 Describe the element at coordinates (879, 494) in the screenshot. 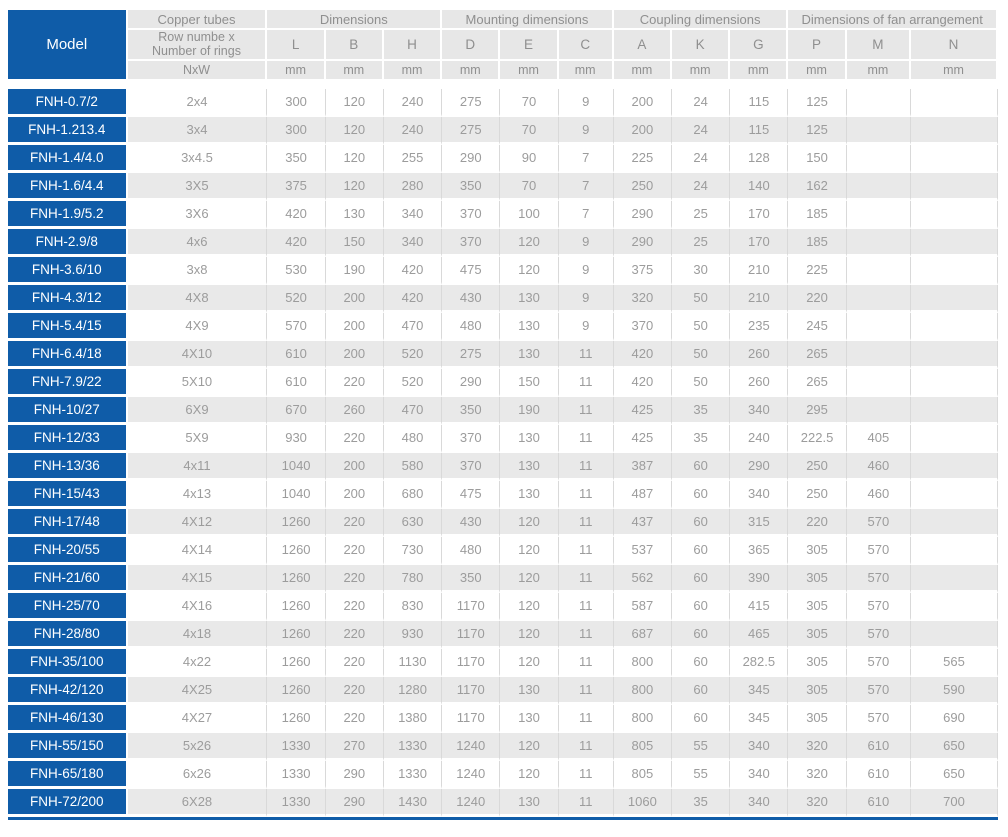

I see `value-cell: 460` at that location.